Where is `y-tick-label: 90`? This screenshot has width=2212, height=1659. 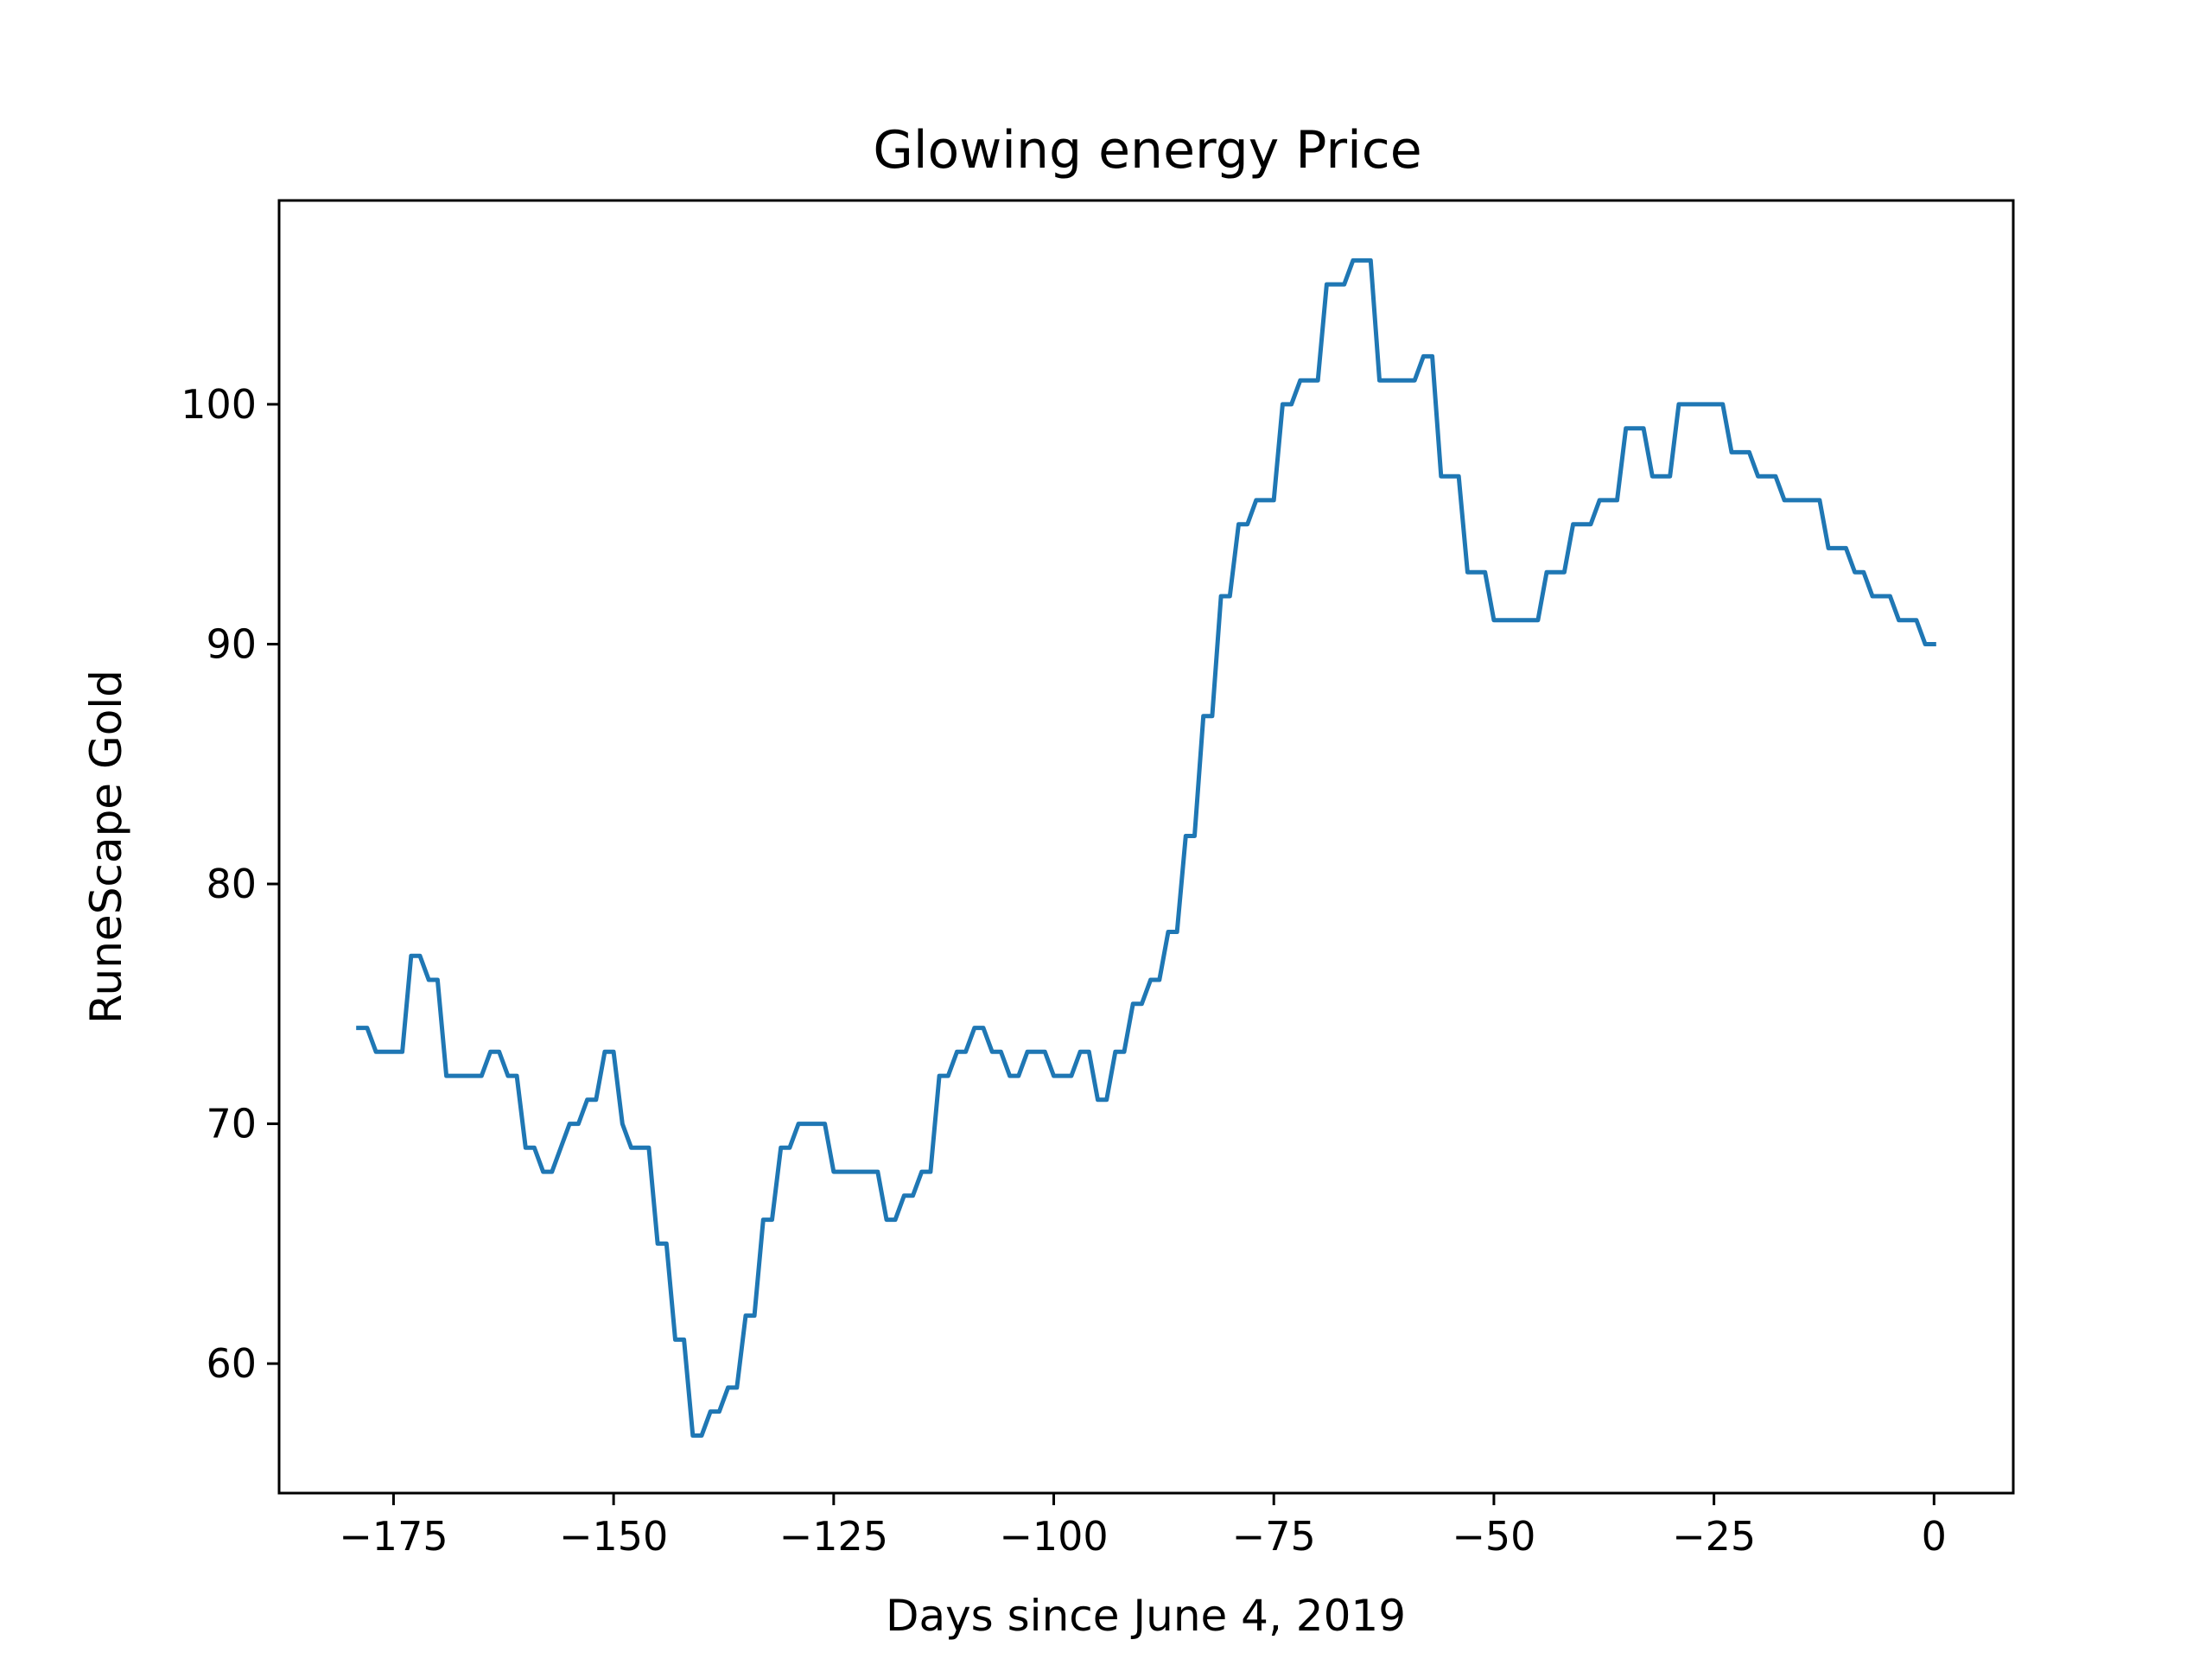
y-tick-label: 90 is located at coordinates (232, 643).